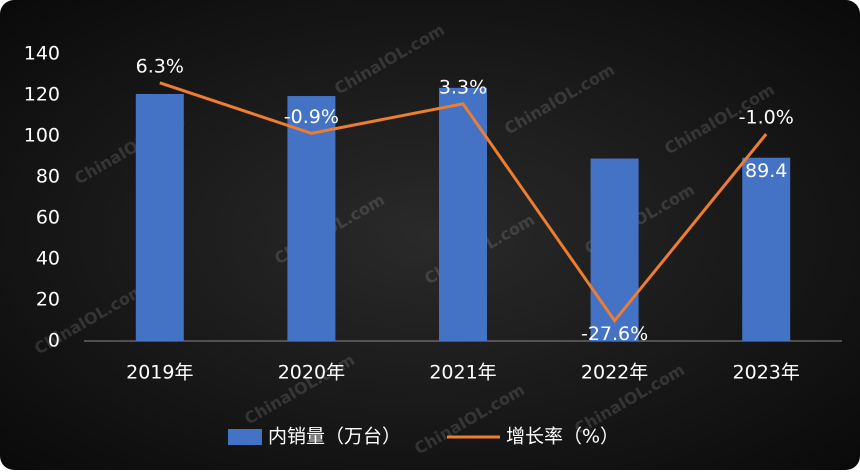  Describe the element at coordinates (48, 218) in the screenshot. I see `y-tick-label: 60` at that location.